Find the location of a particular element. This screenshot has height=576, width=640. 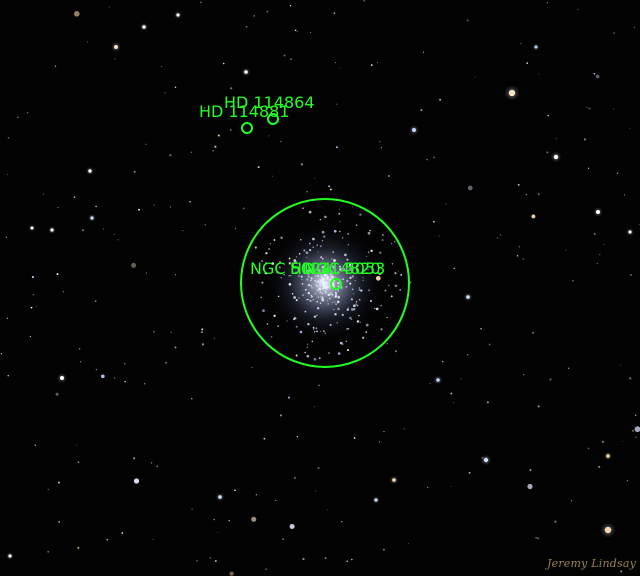

star-marker-hd114864 is located at coordinates (273, 119).